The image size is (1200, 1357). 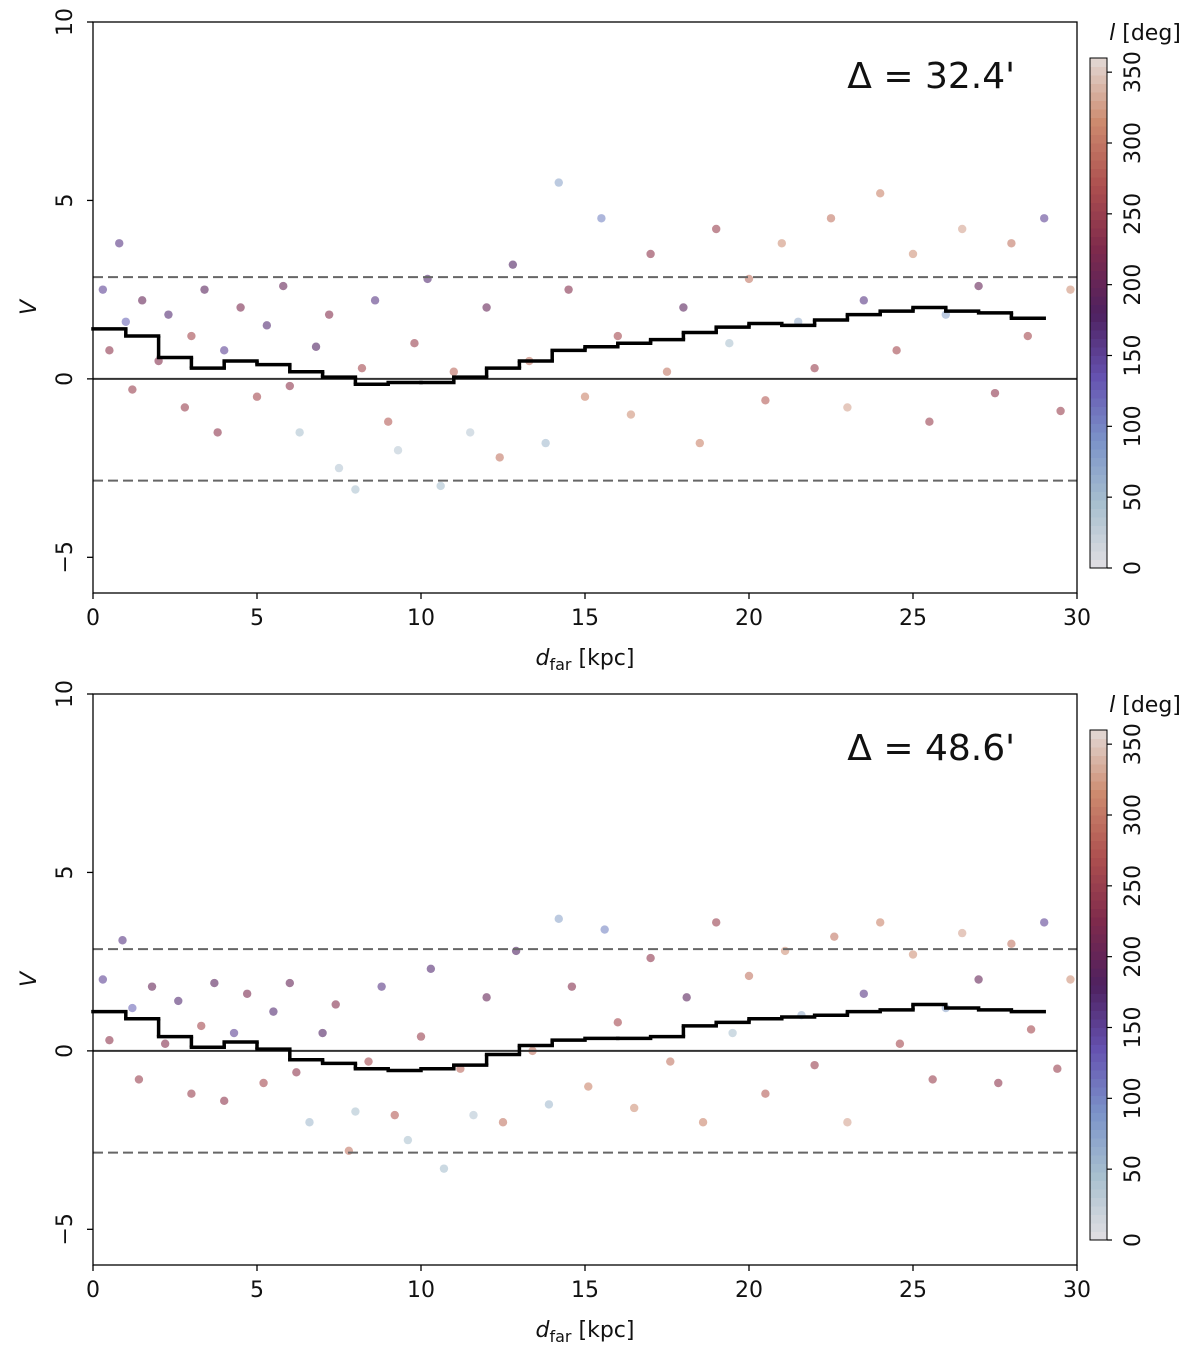 I want to click on colorbar-tick-label: 200, so click(x=1133, y=957).